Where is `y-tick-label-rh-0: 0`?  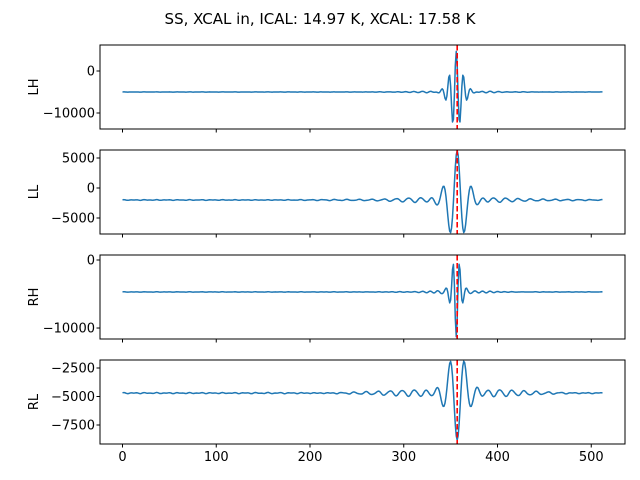
y-tick-label-rh-0: 0 is located at coordinates (91, 260).